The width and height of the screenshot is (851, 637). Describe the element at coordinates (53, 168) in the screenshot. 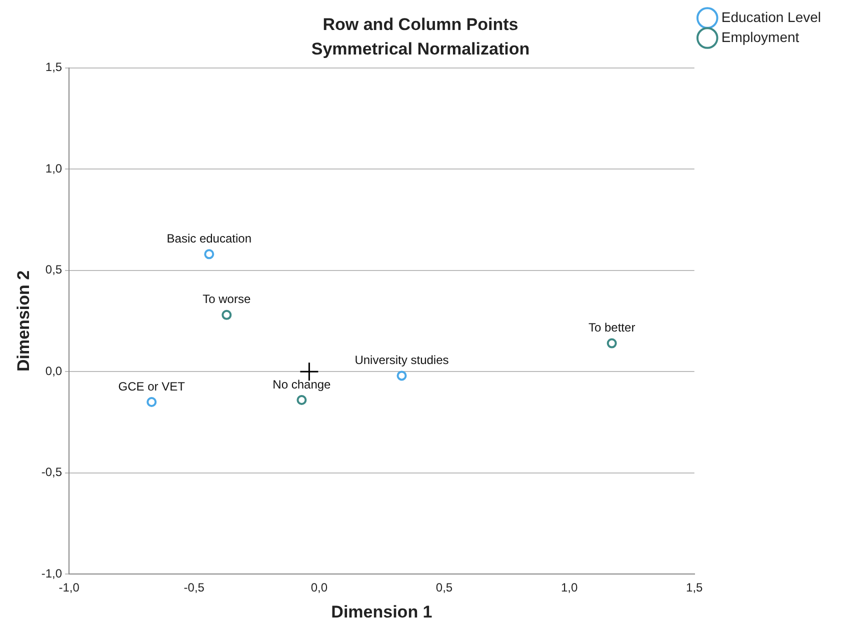

I see `y-tick-label: 1,0` at that location.